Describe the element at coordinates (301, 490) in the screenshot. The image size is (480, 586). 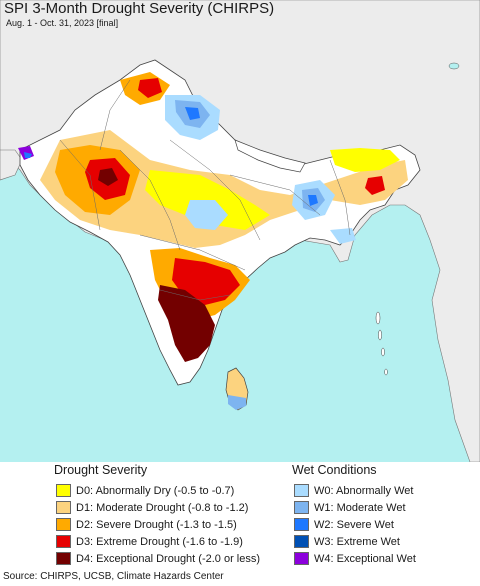
I see `swatch-w0` at that location.